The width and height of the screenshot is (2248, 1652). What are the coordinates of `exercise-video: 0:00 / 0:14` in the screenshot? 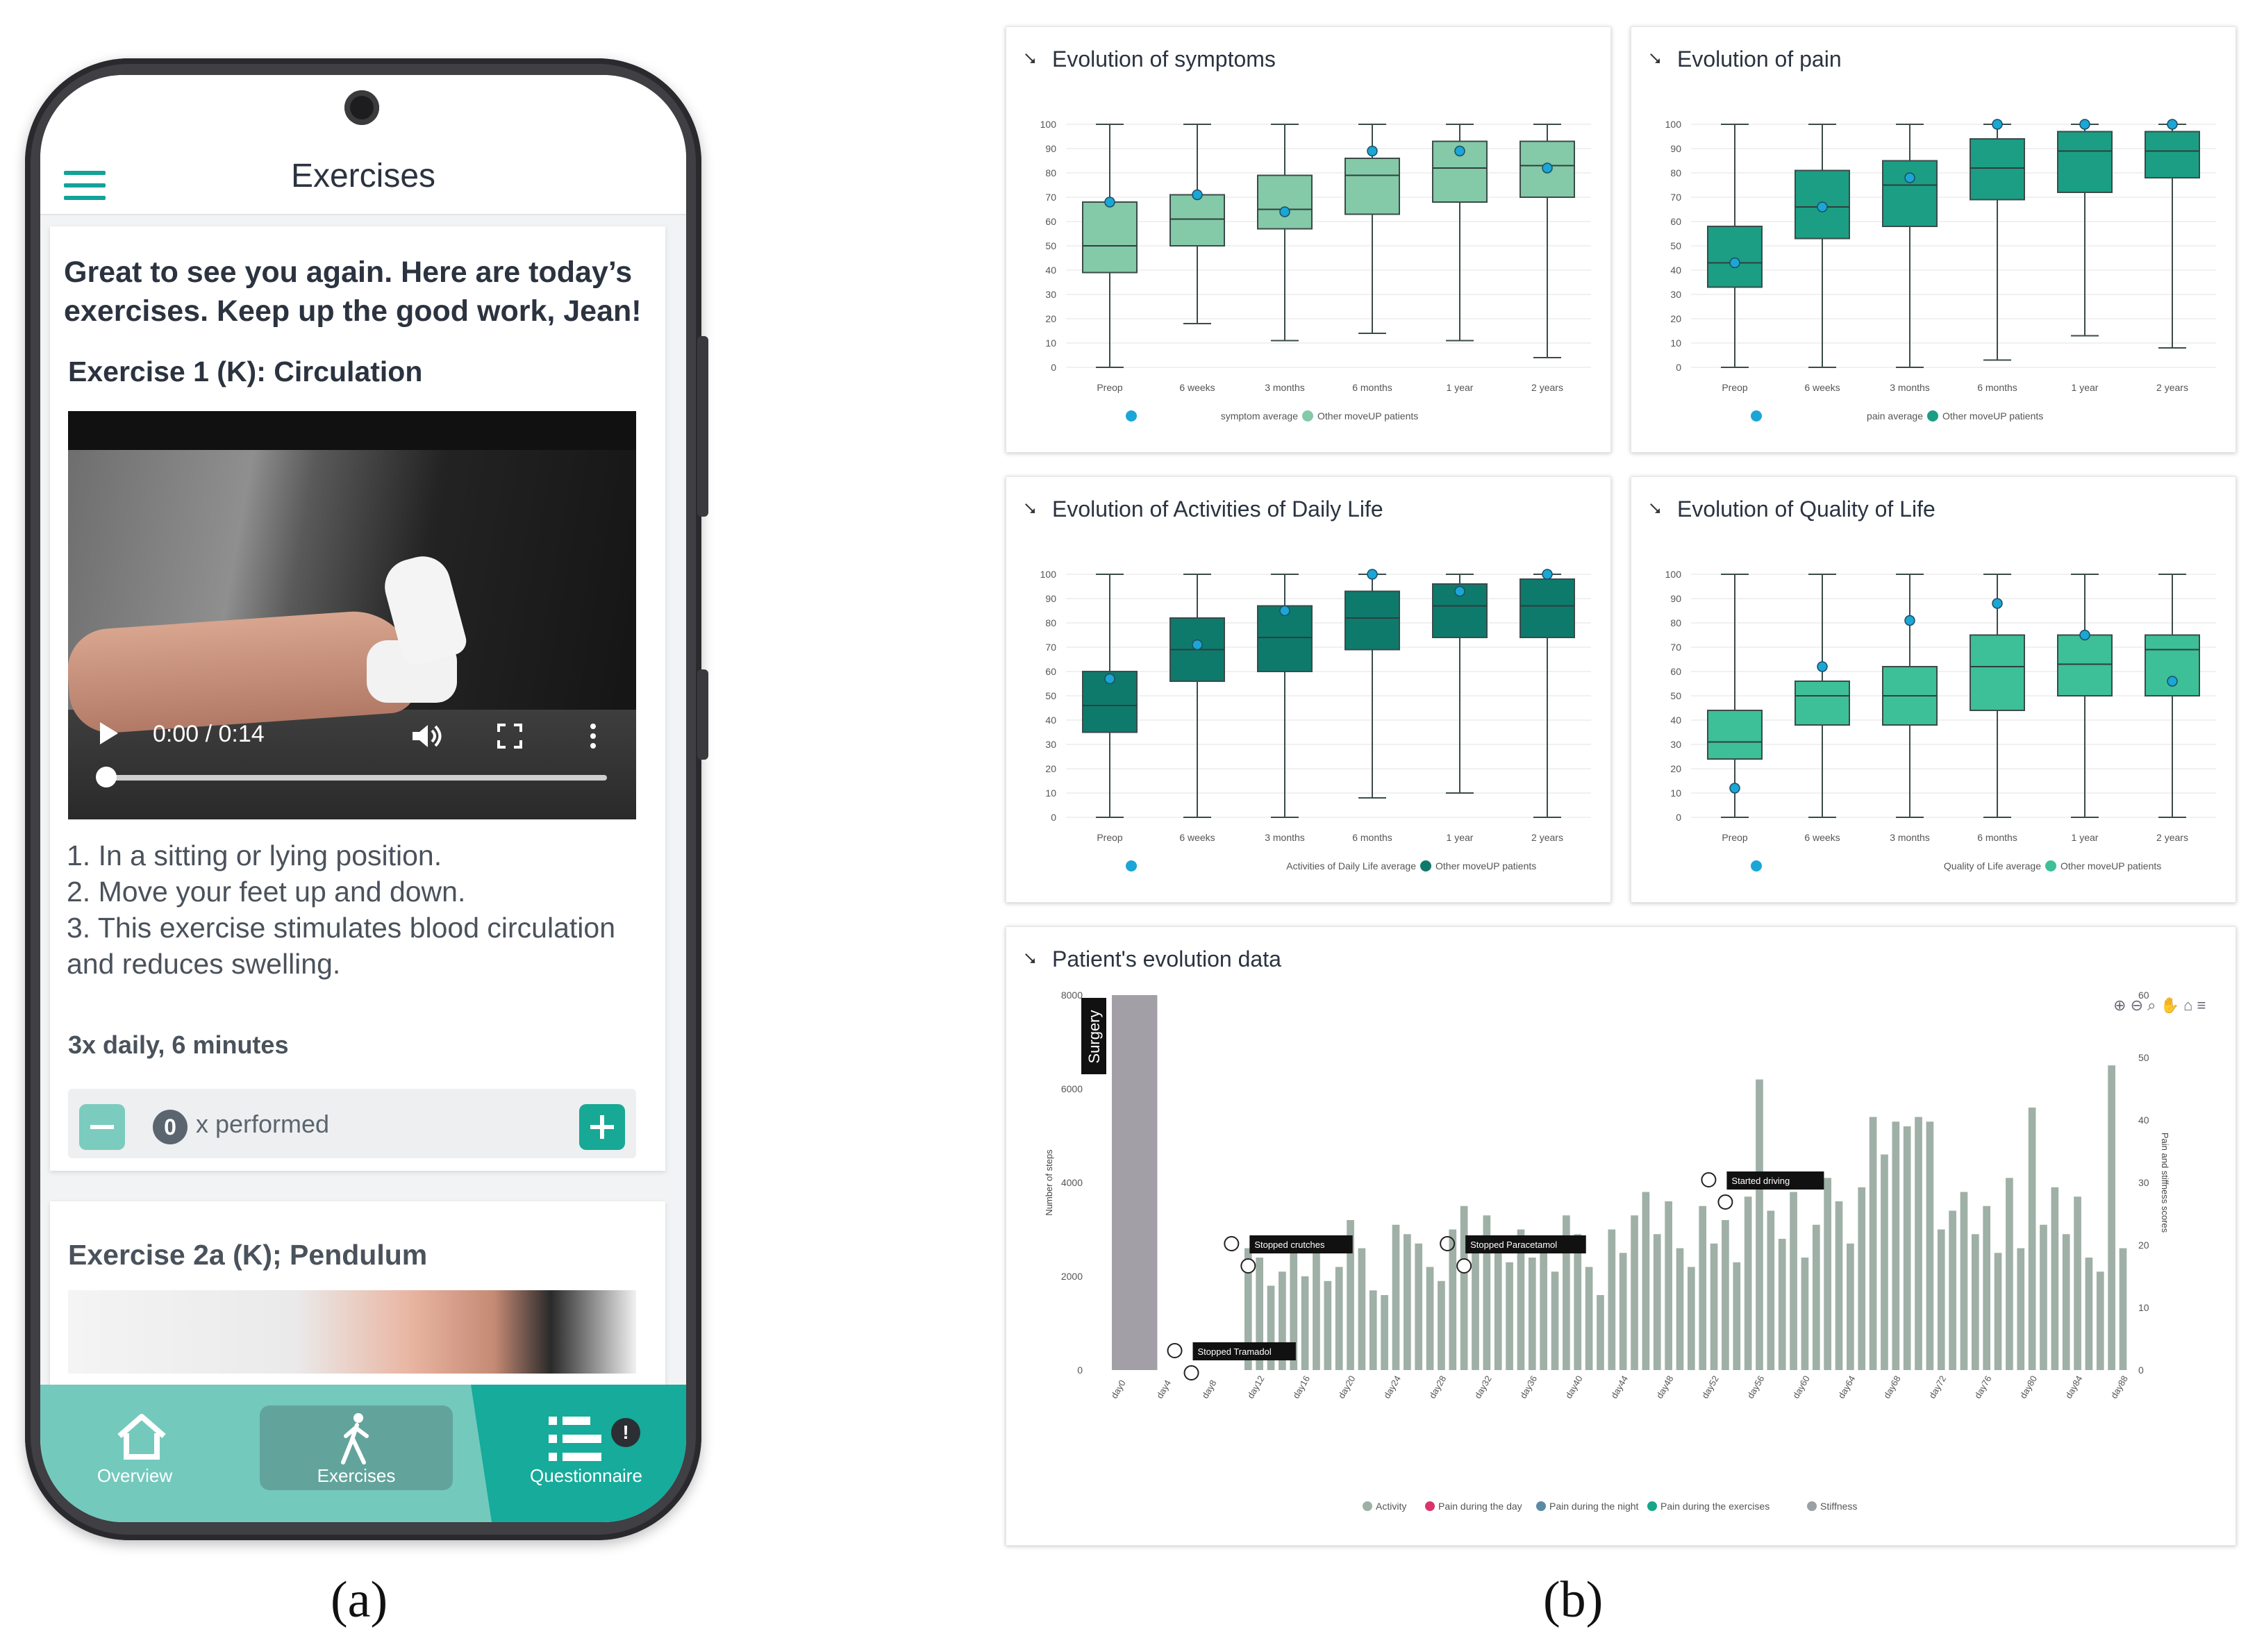 It's located at (352, 615).